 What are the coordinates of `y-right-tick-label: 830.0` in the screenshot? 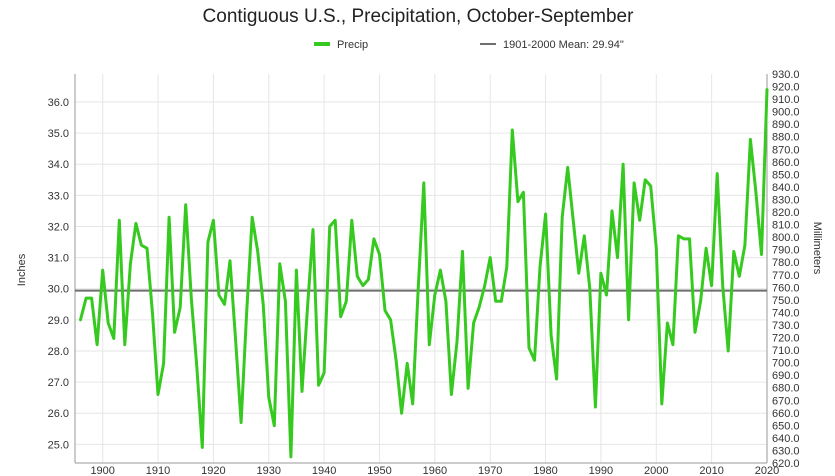 It's located at (786, 200).